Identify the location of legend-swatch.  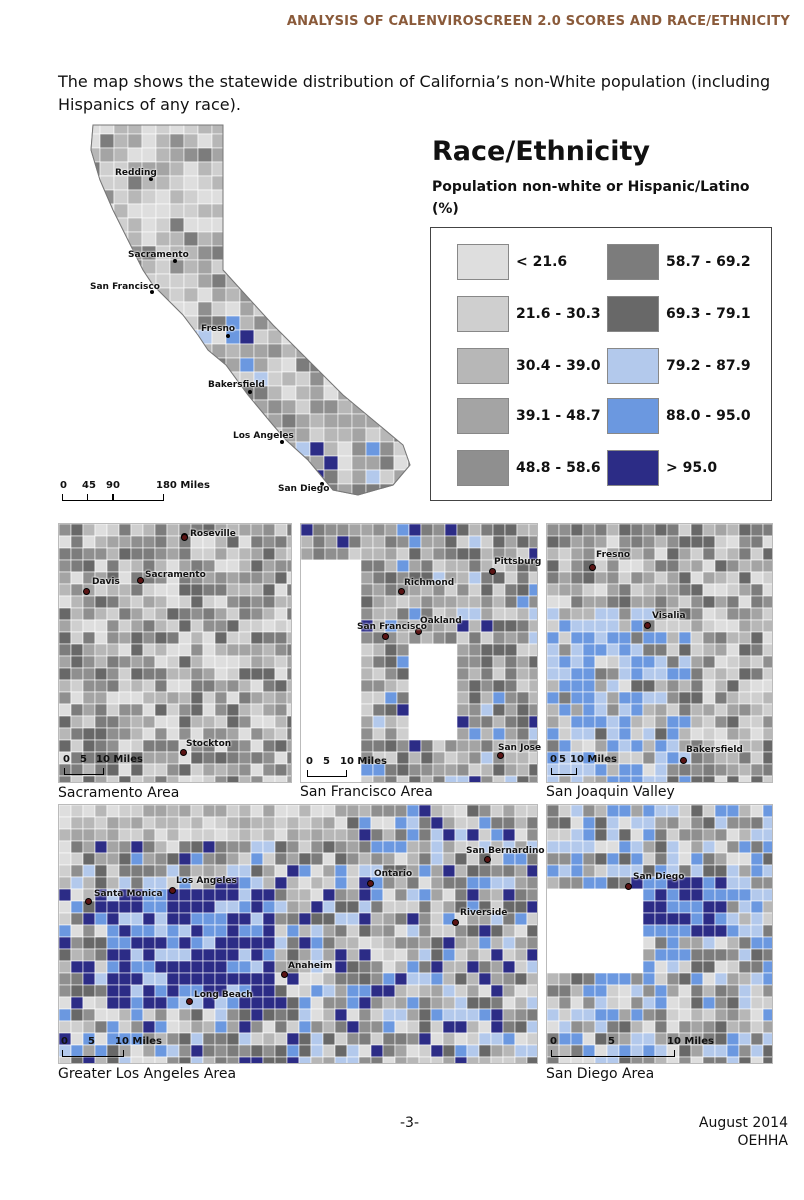
(633, 468).